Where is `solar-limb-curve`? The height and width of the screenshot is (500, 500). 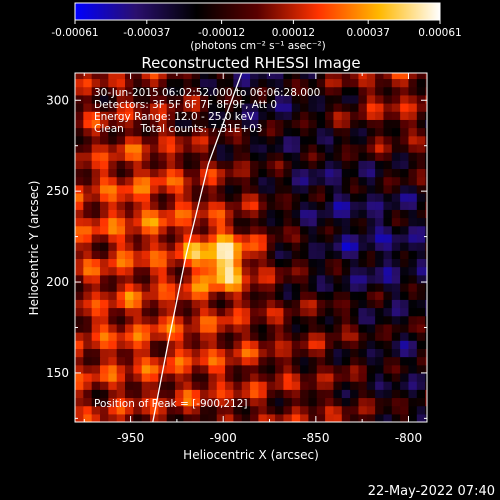 solar-limb-curve is located at coordinates (197, 247).